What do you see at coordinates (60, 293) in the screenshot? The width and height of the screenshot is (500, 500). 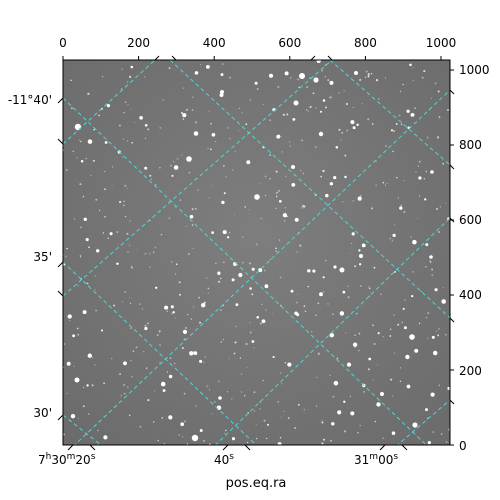 I see `dec-tick` at bounding box center [60, 293].